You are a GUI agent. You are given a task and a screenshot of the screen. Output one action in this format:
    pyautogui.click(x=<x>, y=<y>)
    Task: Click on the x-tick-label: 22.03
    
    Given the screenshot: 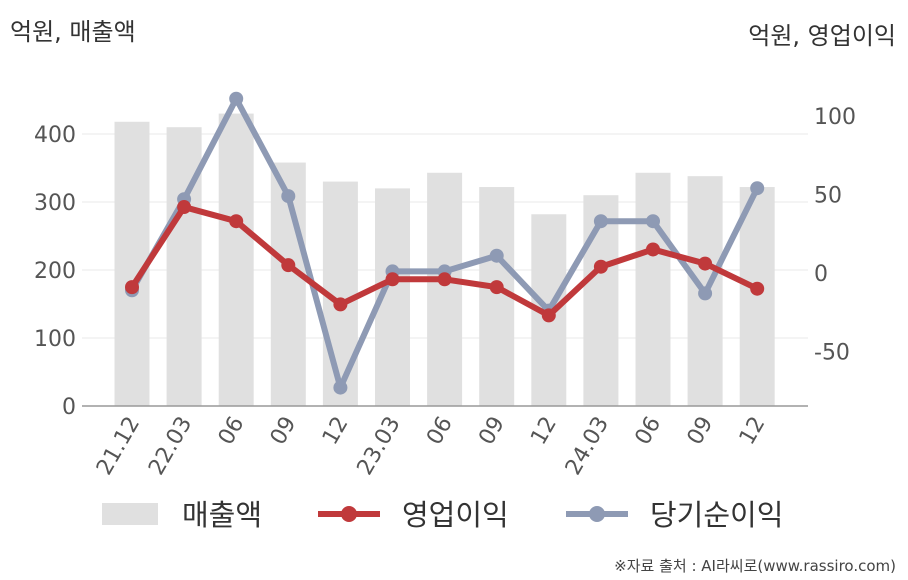 What is the action you would take?
    pyautogui.click(x=170, y=446)
    